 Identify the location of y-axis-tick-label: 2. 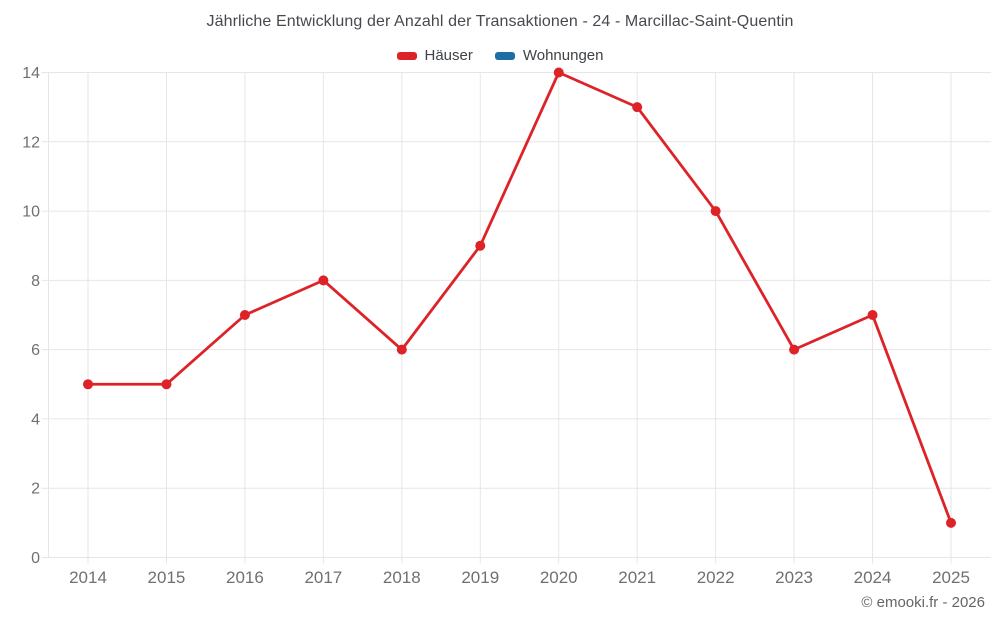
(35, 489).